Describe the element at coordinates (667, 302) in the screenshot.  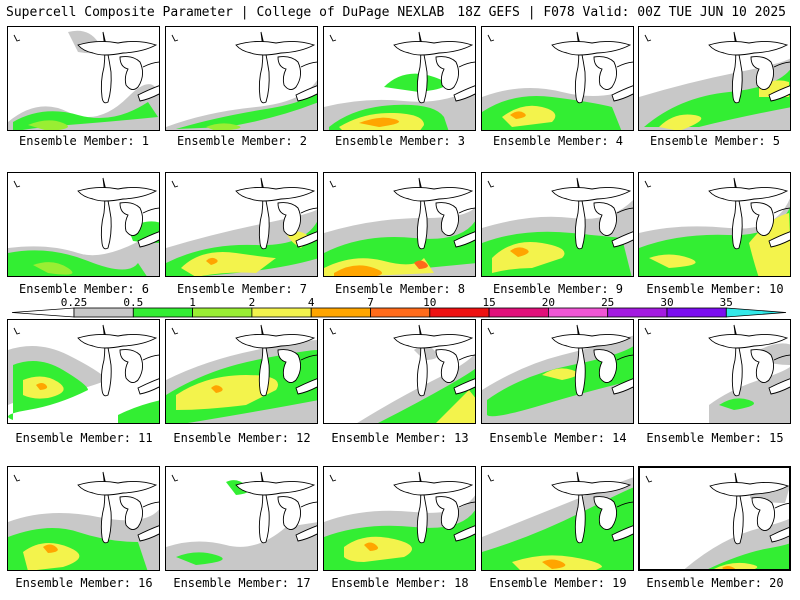
I see `color-bar-tick-label: 30` at that location.